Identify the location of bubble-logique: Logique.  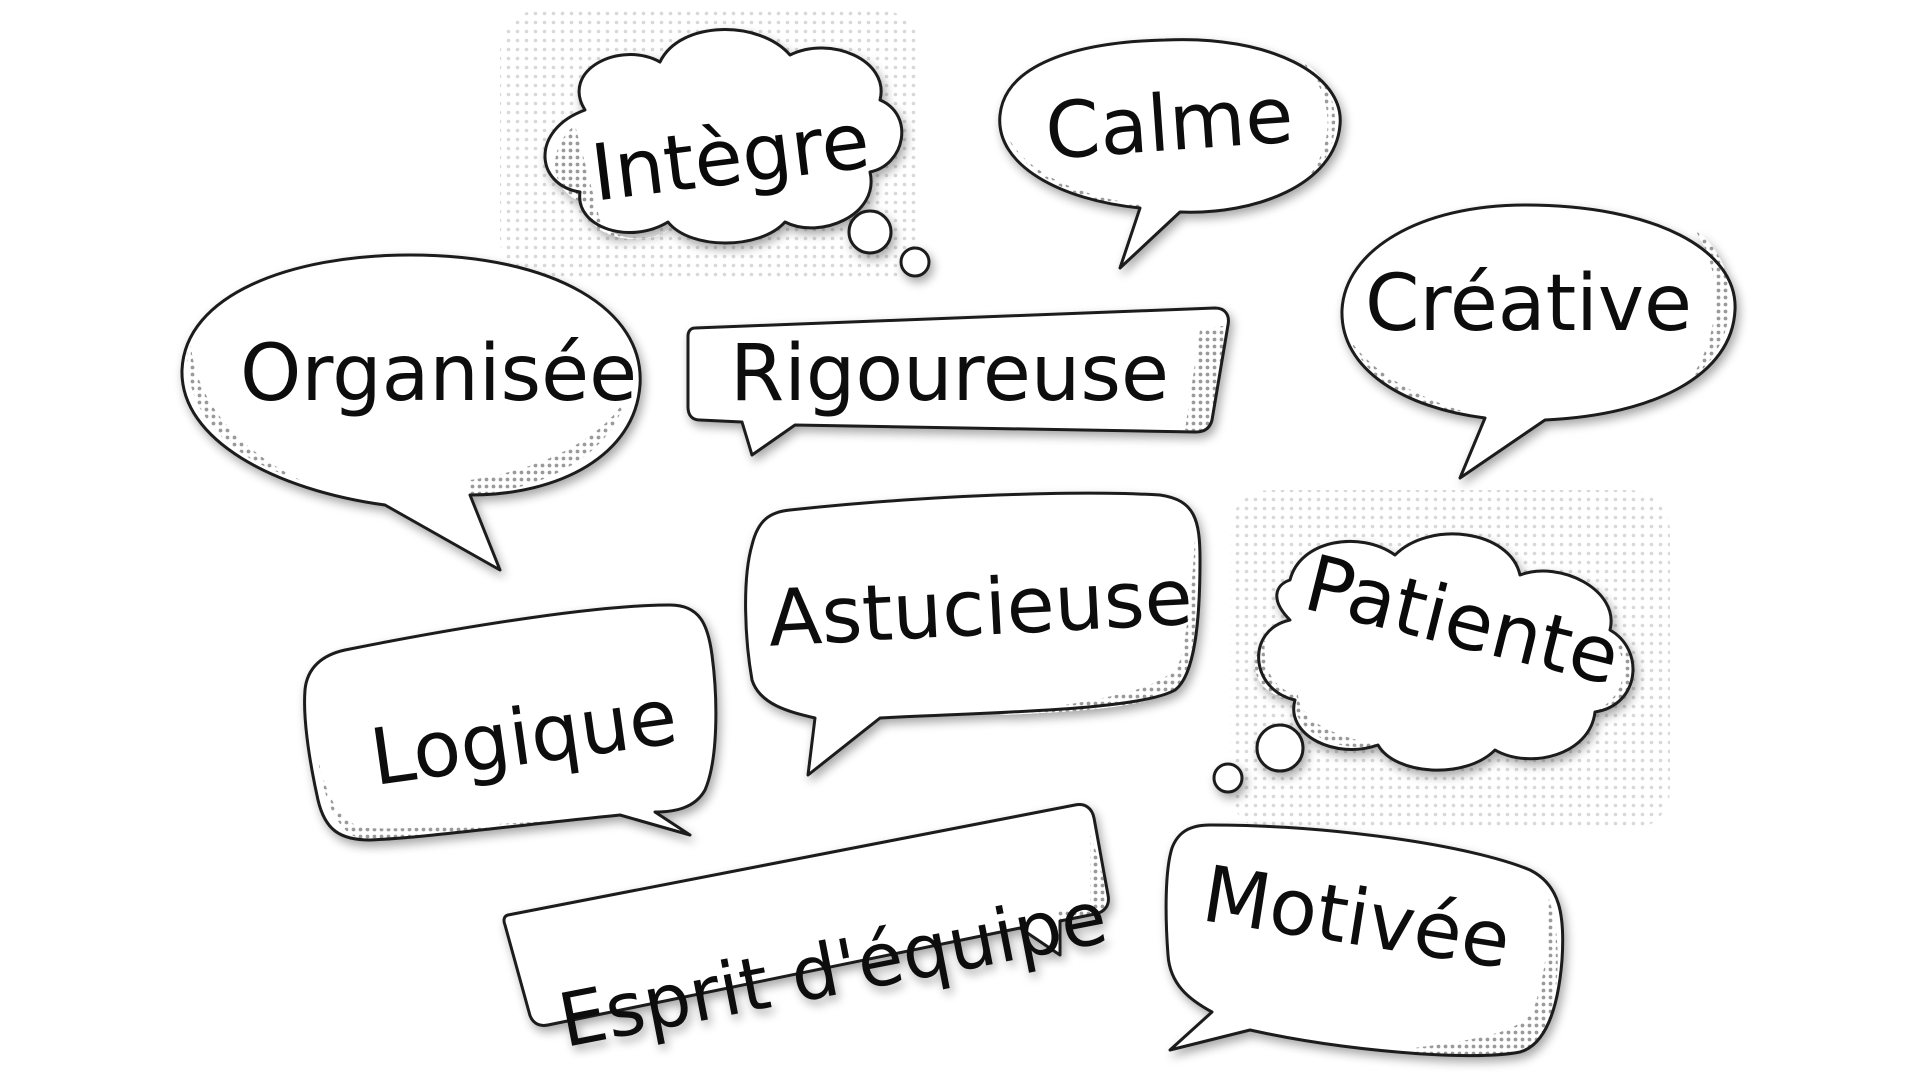
(510, 722).